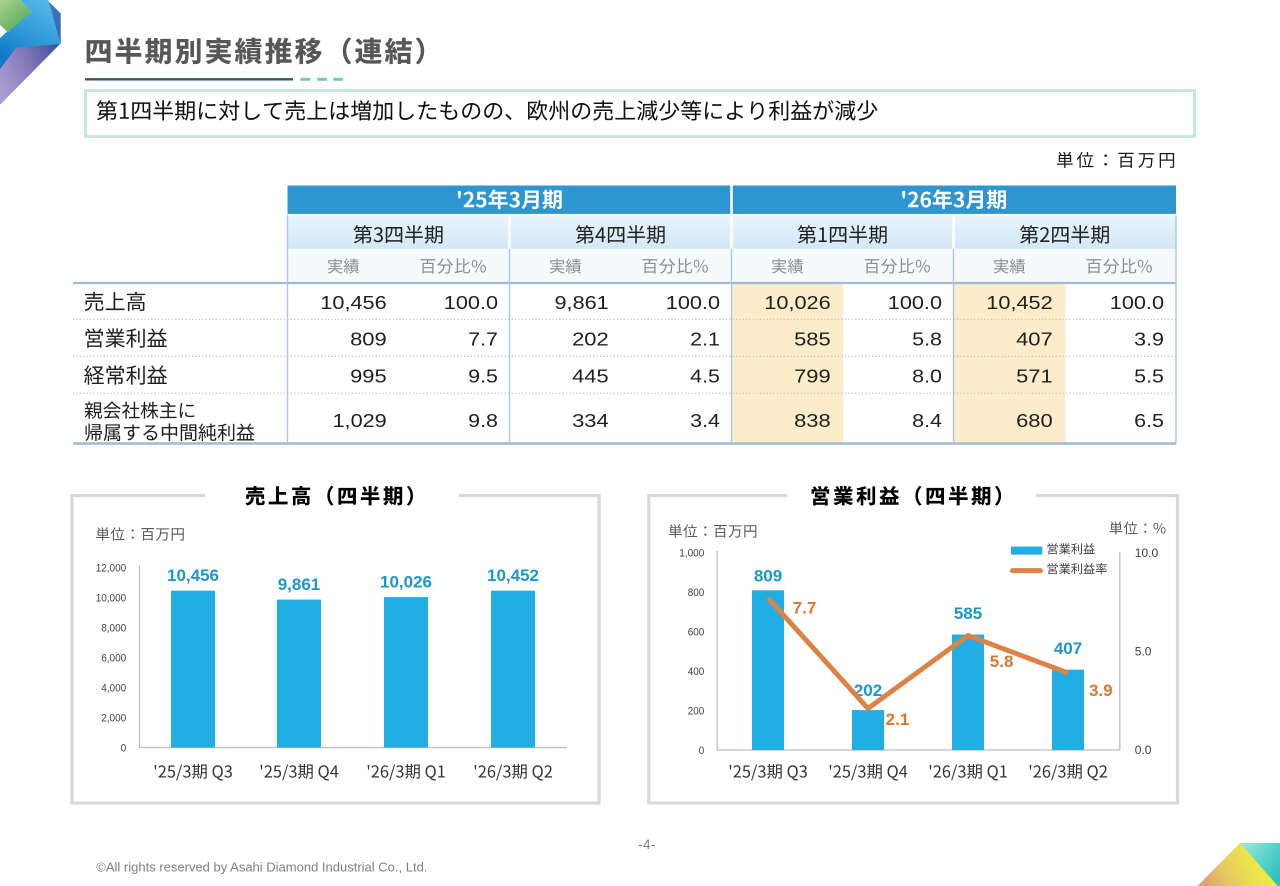 This screenshot has width=1280, height=886. Describe the element at coordinates (1149, 376) in the screenshot. I see `svg-text: 5.5` at that location.